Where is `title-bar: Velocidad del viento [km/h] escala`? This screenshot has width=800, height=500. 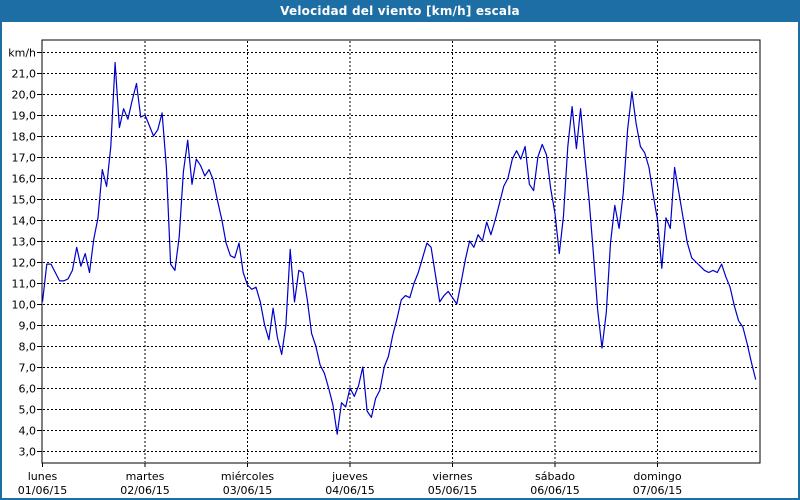
title-bar: Velocidad del viento [km/h] escala is located at coordinates (400, 11).